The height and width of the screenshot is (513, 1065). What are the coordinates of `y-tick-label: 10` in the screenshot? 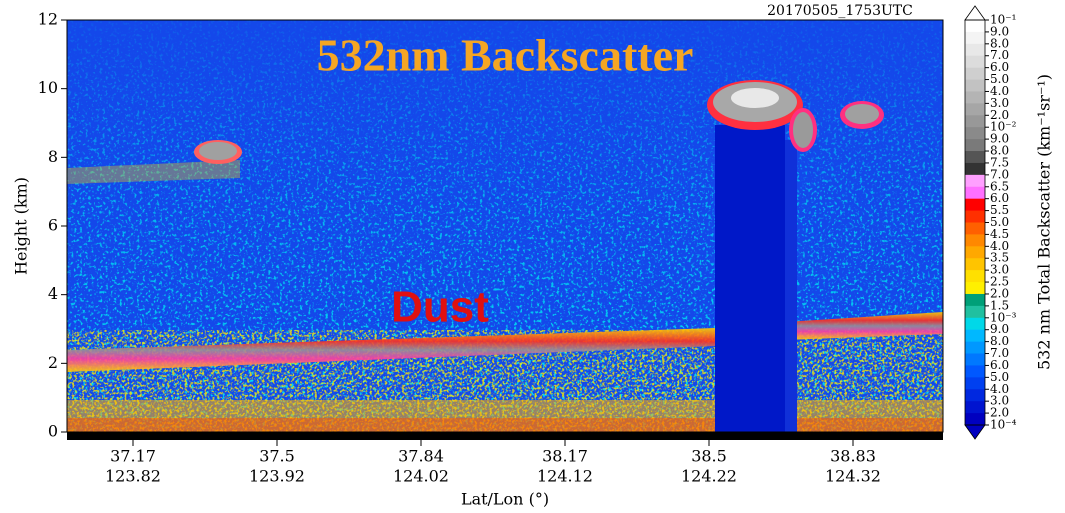 It's located at (48, 87).